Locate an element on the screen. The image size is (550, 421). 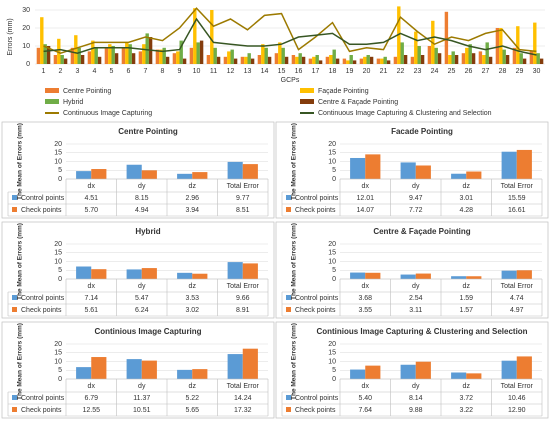
legend-label: Check points is located at coordinates (315, 210).